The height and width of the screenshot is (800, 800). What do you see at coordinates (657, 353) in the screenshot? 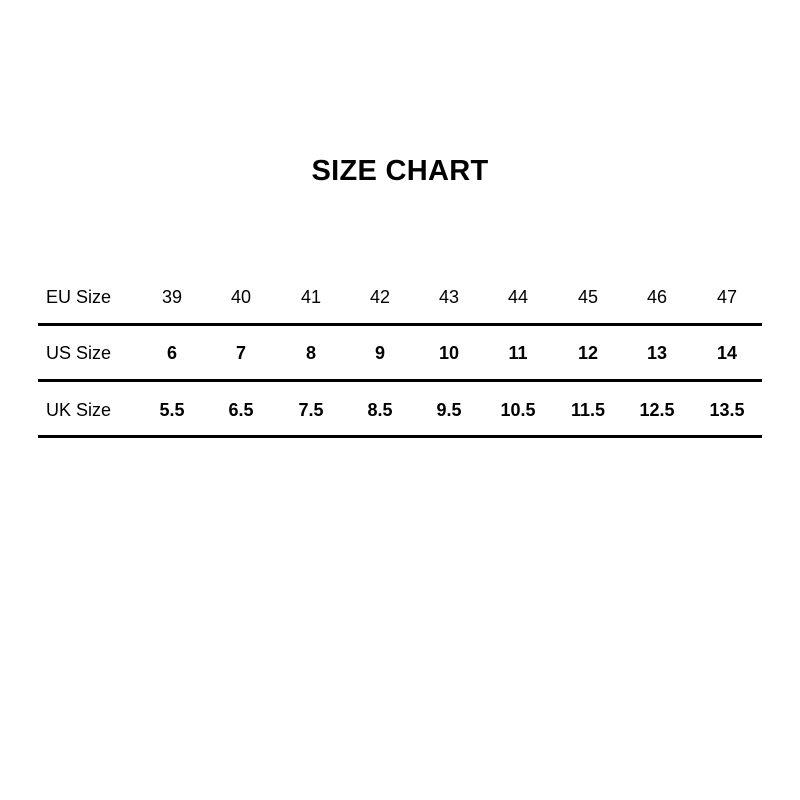
I see `table-cell: 13` at bounding box center [657, 353].